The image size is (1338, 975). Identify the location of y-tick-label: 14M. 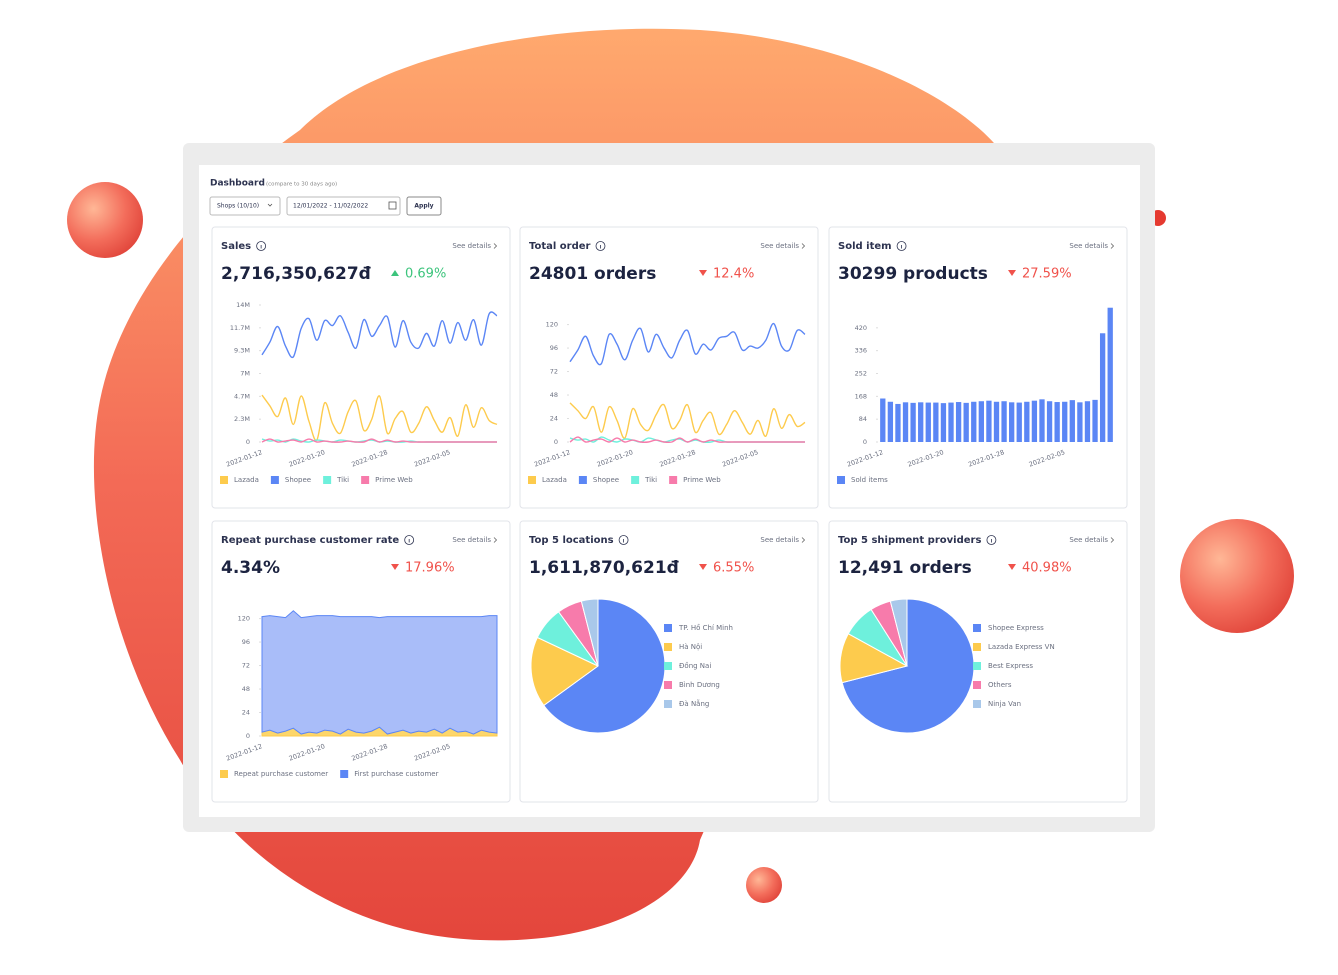
(243, 305).